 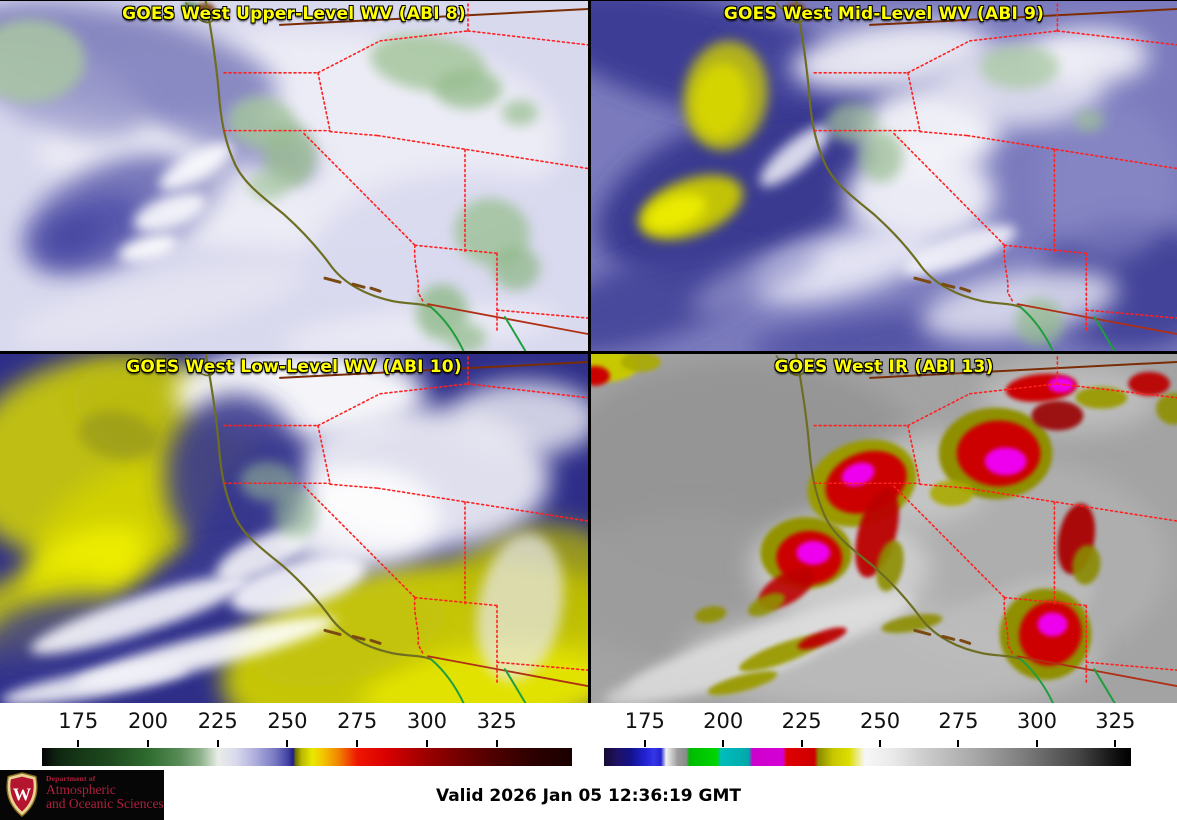 I want to click on uw-crest-icon: W, so click(x=22, y=795).